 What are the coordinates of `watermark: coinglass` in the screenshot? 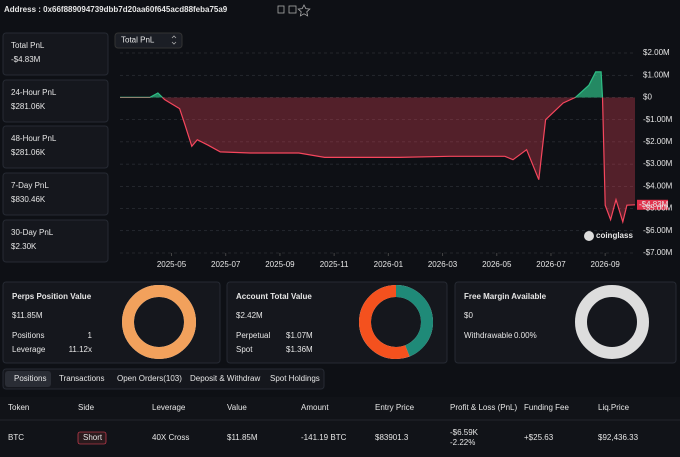 It's located at (614, 235).